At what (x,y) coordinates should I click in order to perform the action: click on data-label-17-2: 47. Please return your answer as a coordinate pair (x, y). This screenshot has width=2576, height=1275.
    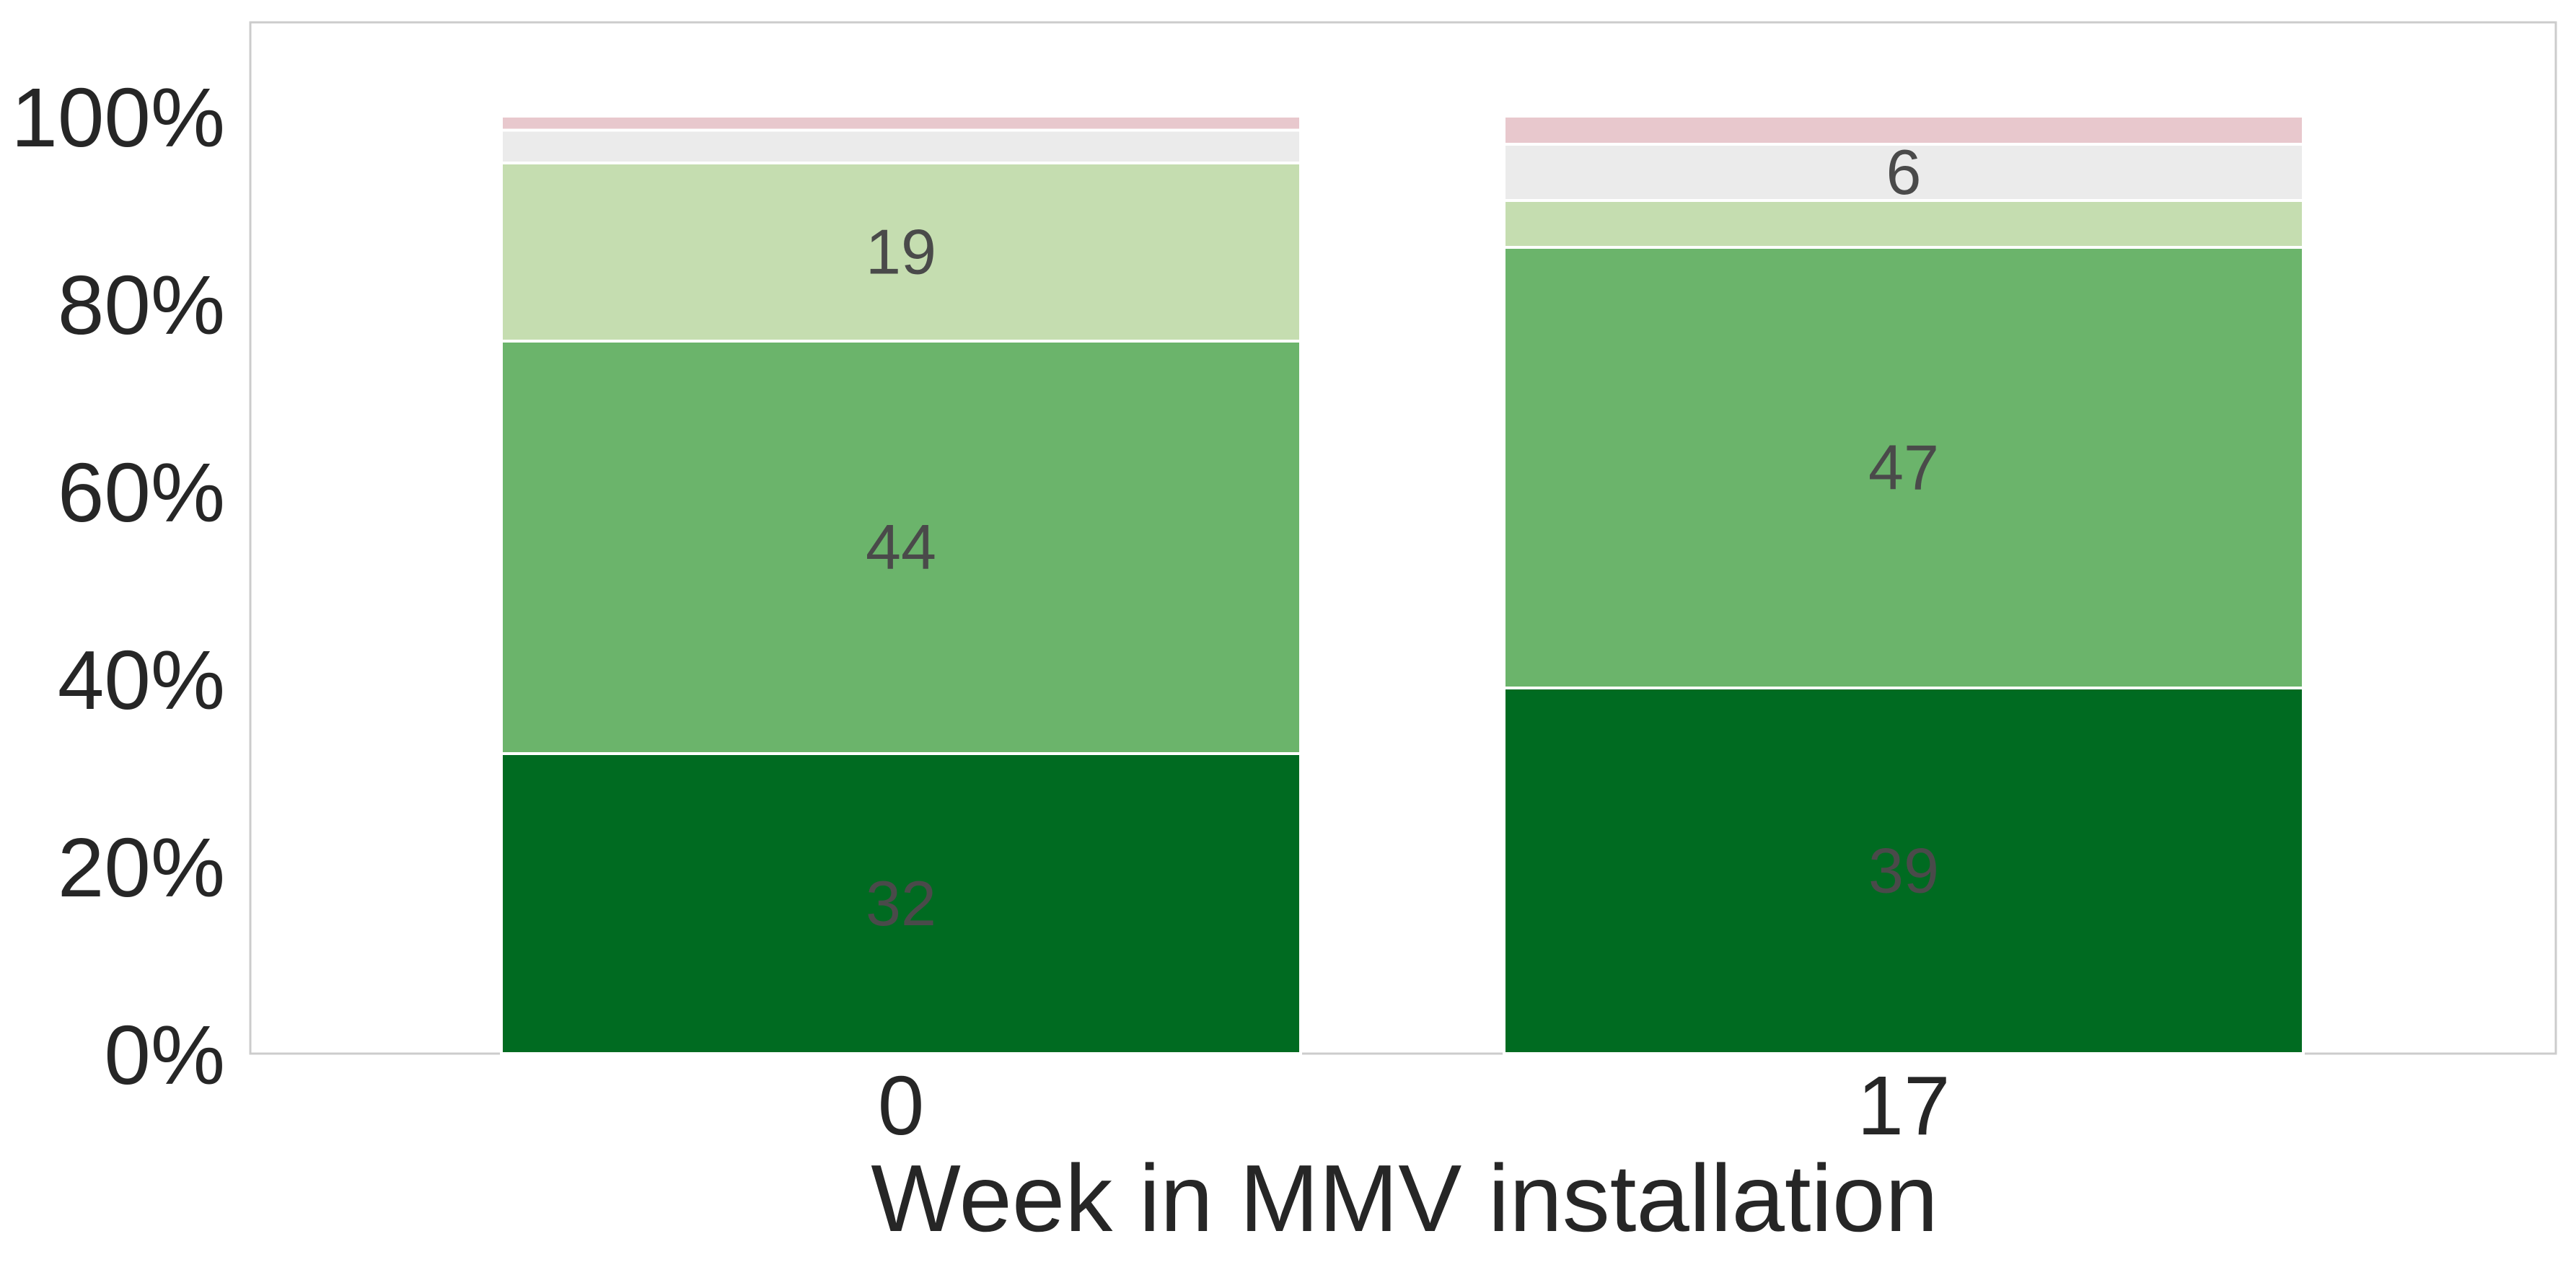
    Looking at the image, I should click on (1903, 467).